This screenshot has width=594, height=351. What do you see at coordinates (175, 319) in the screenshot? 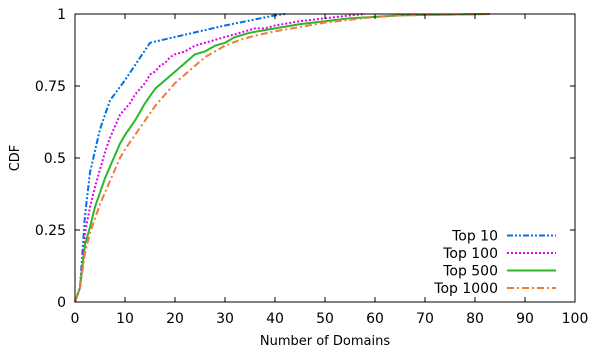
I see `x-tick-label: 20` at bounding box center [175, 319].